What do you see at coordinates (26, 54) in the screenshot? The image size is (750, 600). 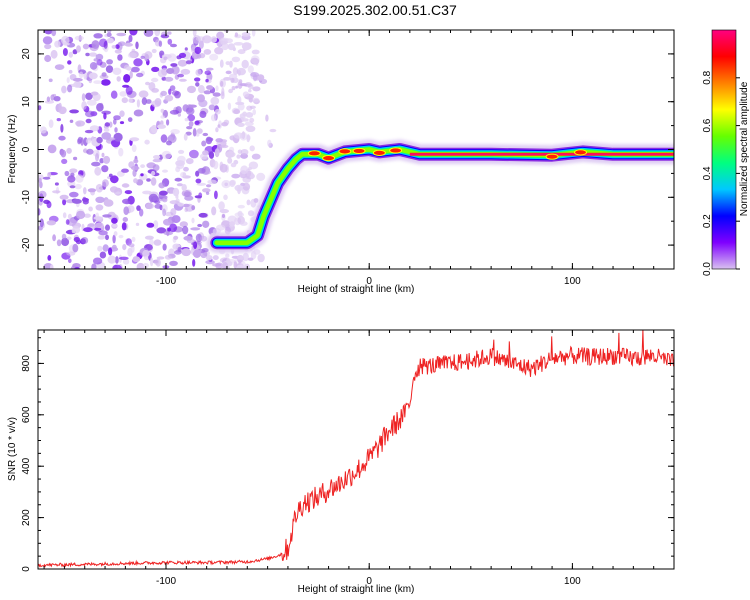 I see `y-tick-label: 20` at bounding box center [26, 54].